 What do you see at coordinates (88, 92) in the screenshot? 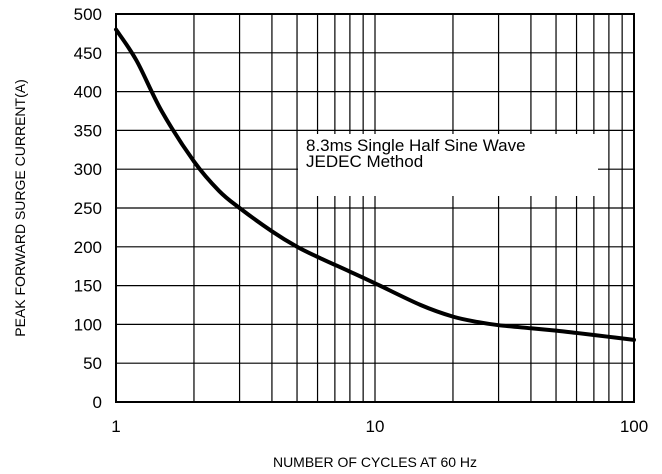
I see `y-tick-label: 400` at bounding box center [88, 92].